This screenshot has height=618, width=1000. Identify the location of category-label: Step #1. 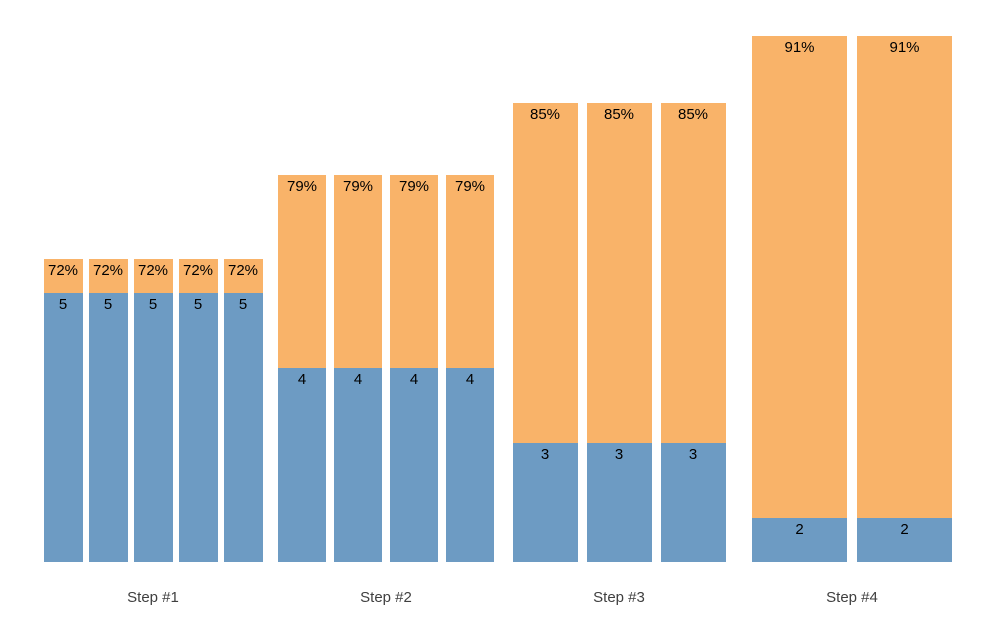
(153, 597).